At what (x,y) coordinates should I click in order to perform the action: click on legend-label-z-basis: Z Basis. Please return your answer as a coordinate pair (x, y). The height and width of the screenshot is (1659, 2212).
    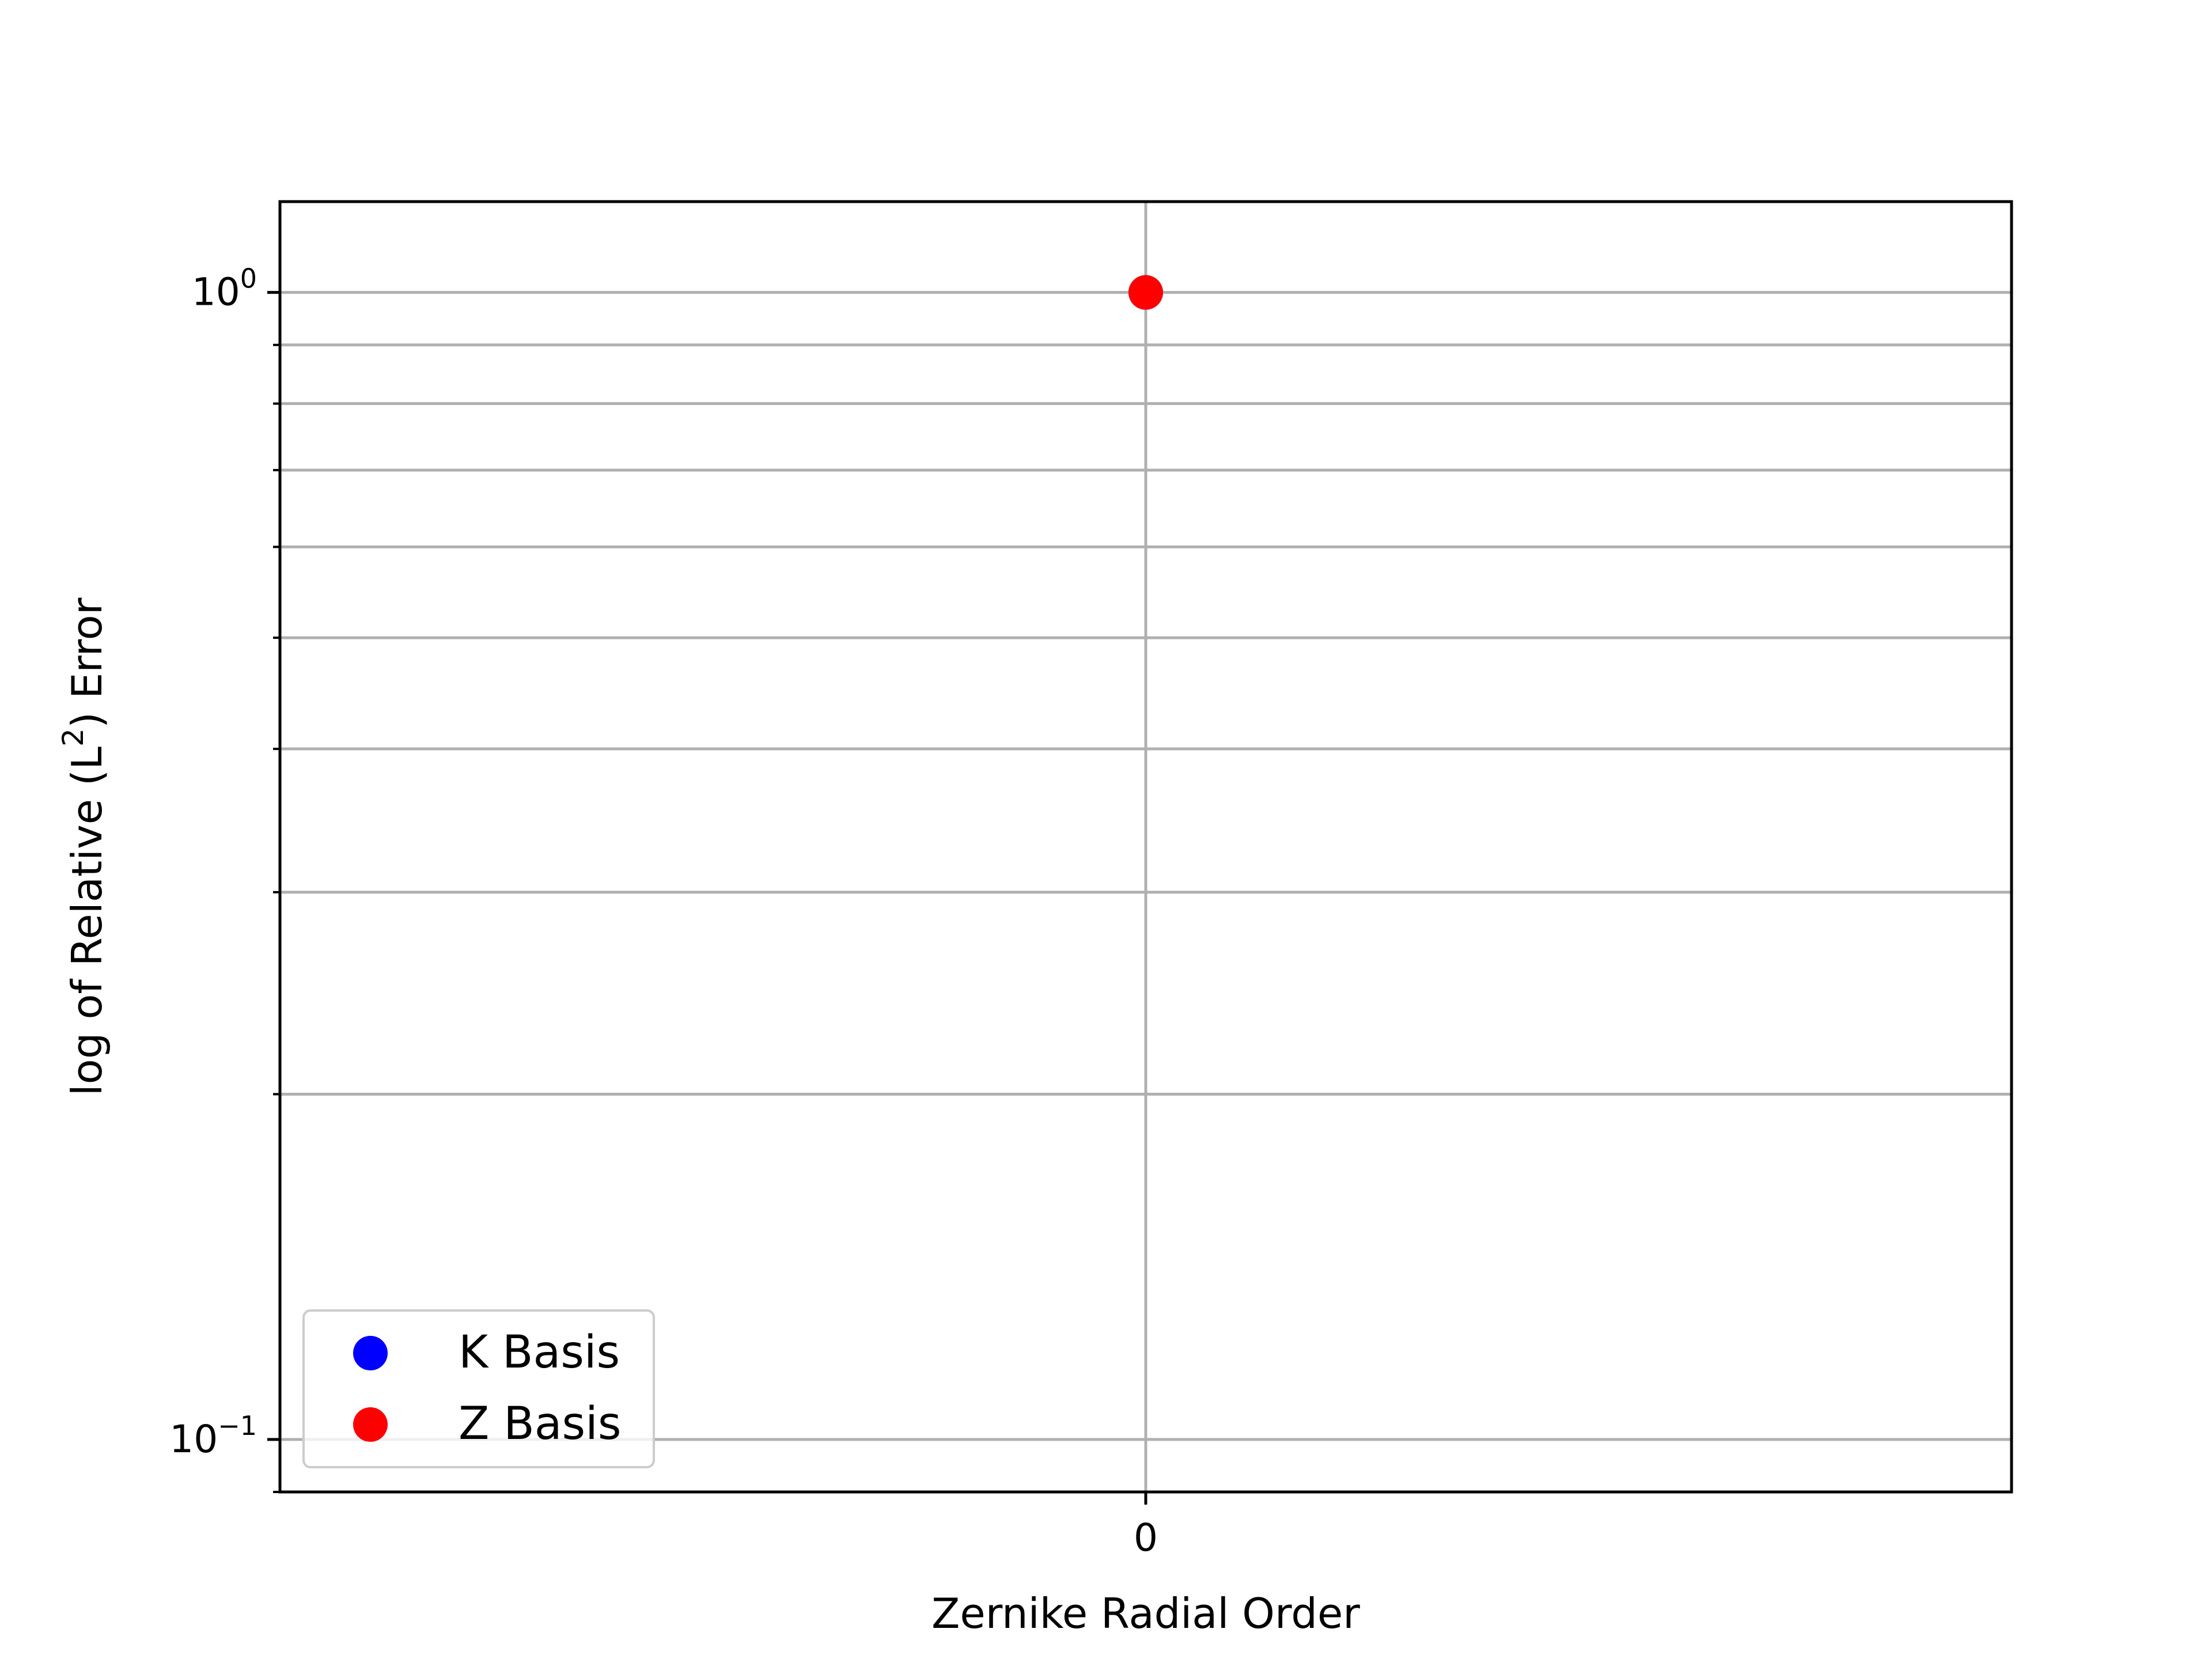
    Looking at the image, I should click on (540, 1424).